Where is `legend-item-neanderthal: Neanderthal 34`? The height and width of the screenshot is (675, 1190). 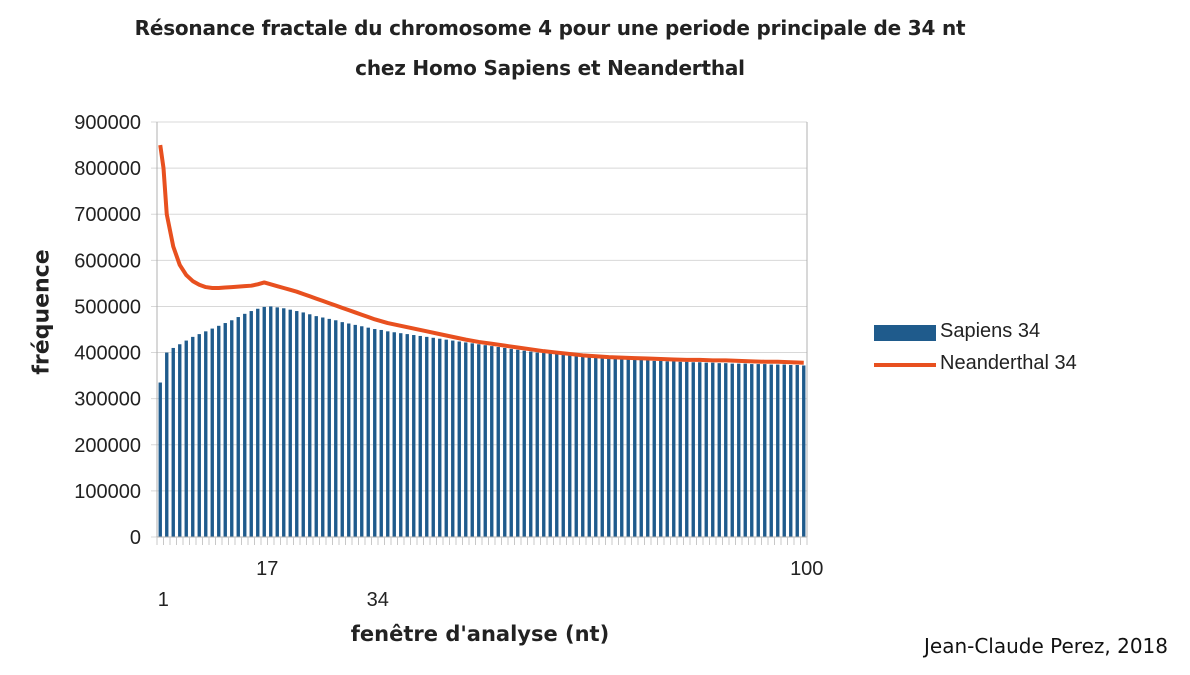
legend-item-neanderthal: Neanderthal 34 is located at coordinates (994, 366).